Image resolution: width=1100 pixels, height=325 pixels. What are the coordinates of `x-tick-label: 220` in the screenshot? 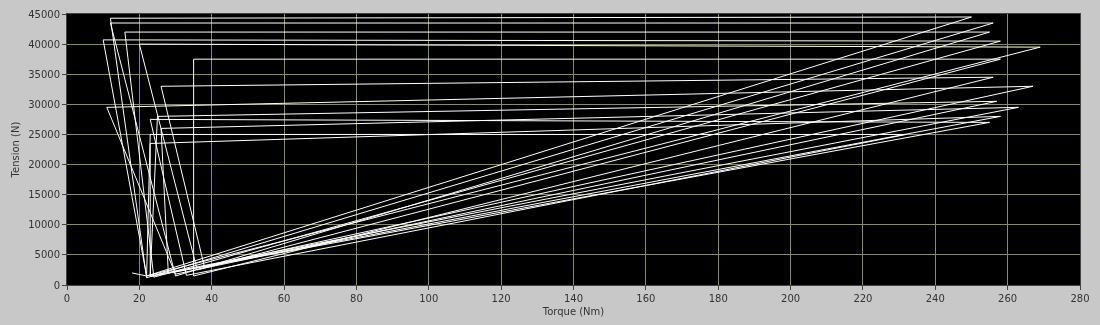 It's located at (863, 298).